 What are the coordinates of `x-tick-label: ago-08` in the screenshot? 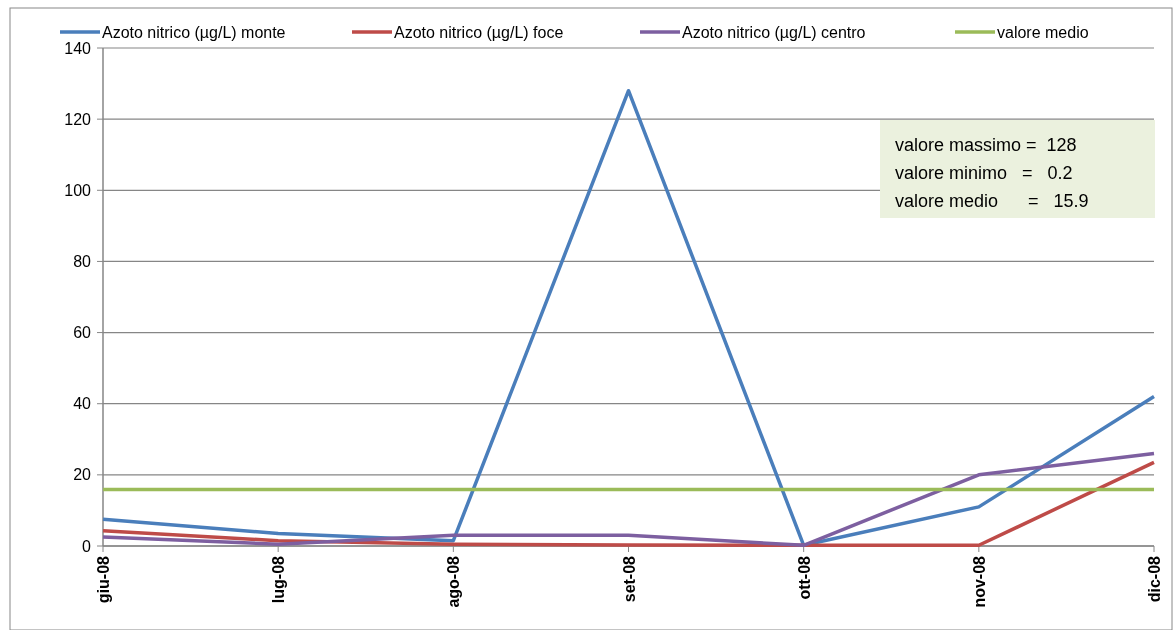 It's located at (454, 581).